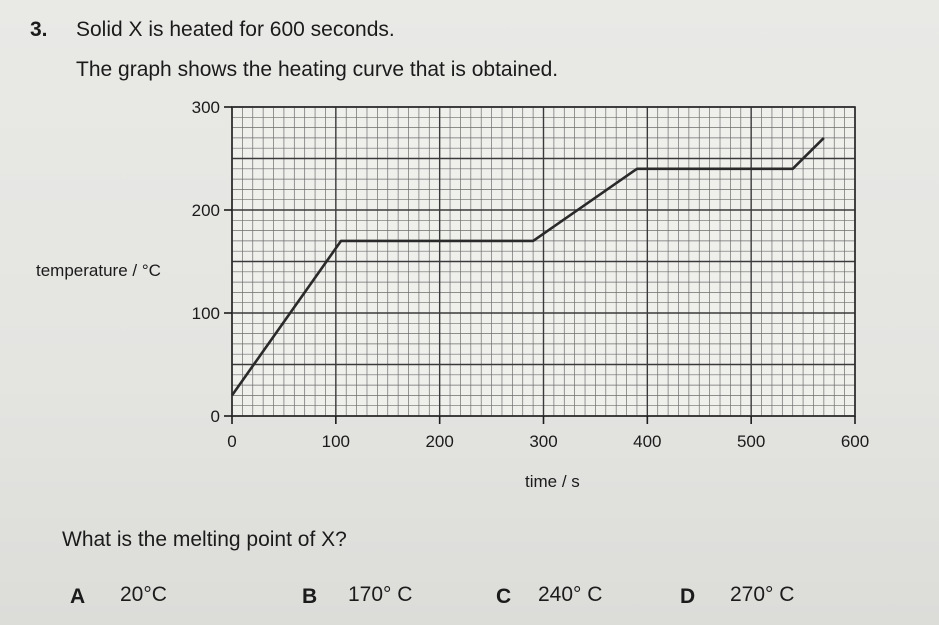  Describe the element at coordinates (380, 594) in the screenshot. I see `option-b-text: 170° C` at that location.